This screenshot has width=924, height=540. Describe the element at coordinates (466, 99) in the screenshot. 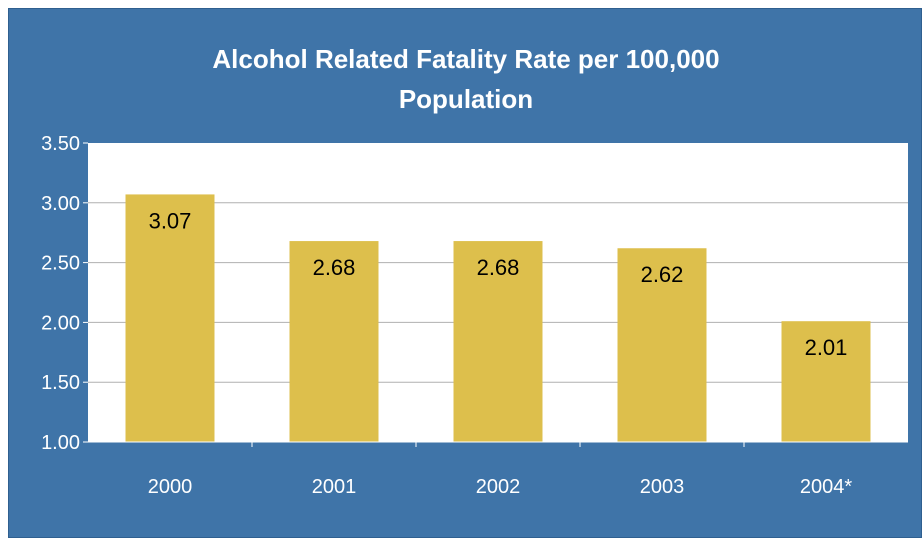

I see `chart-title-line-2: Population` at that location.